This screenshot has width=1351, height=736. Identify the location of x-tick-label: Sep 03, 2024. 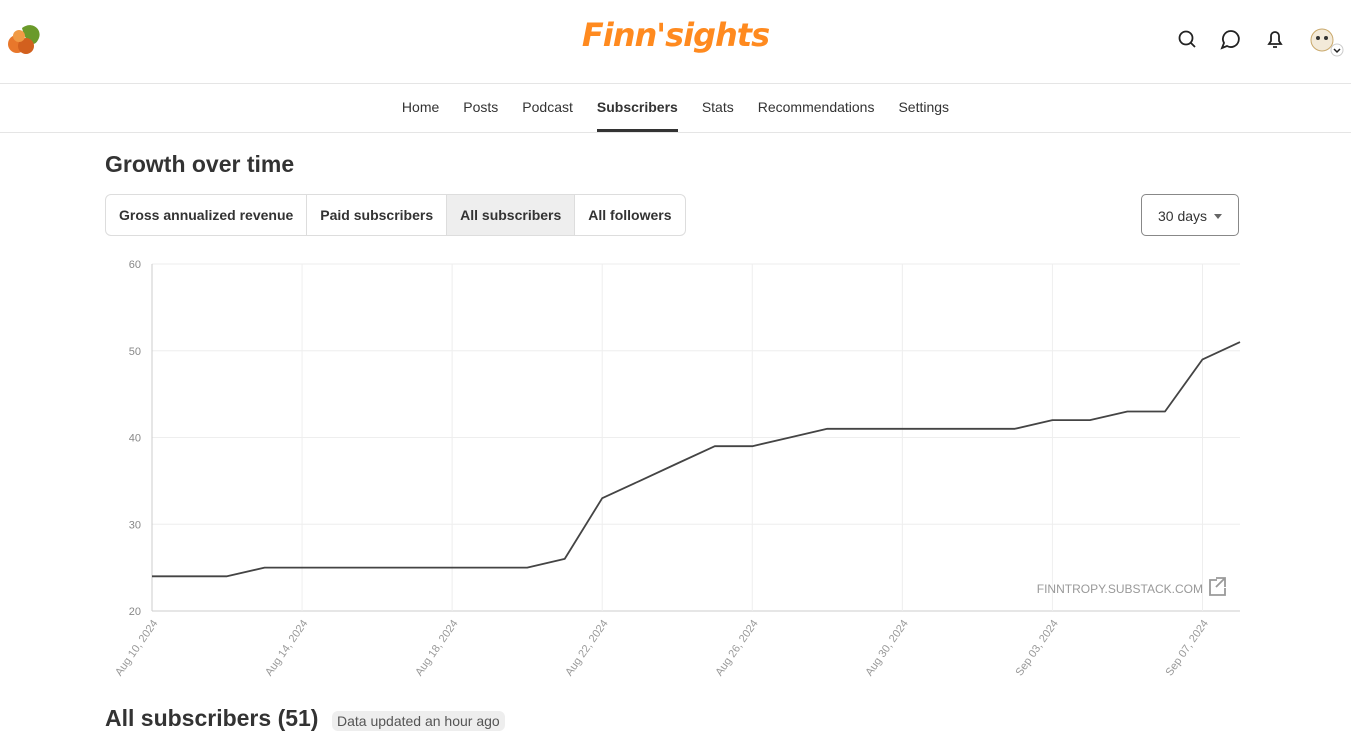
(1036, 648).